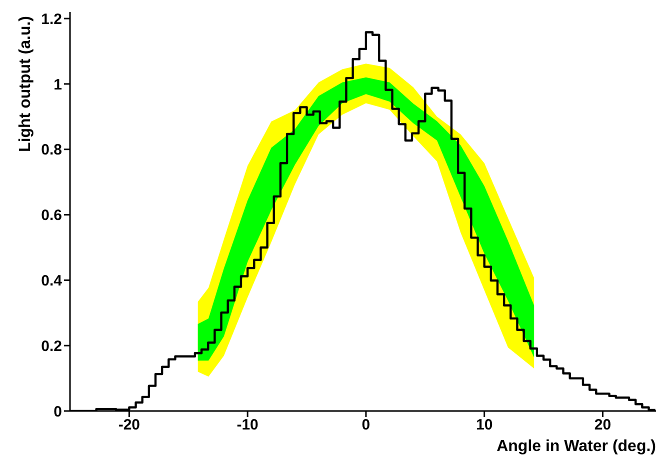 This screenshot has height=463, width=670. What do you see at coordinates (51, 346) in the screenshot?
I see `y-tick-label: 0.2` at bounding box center [51, 346].